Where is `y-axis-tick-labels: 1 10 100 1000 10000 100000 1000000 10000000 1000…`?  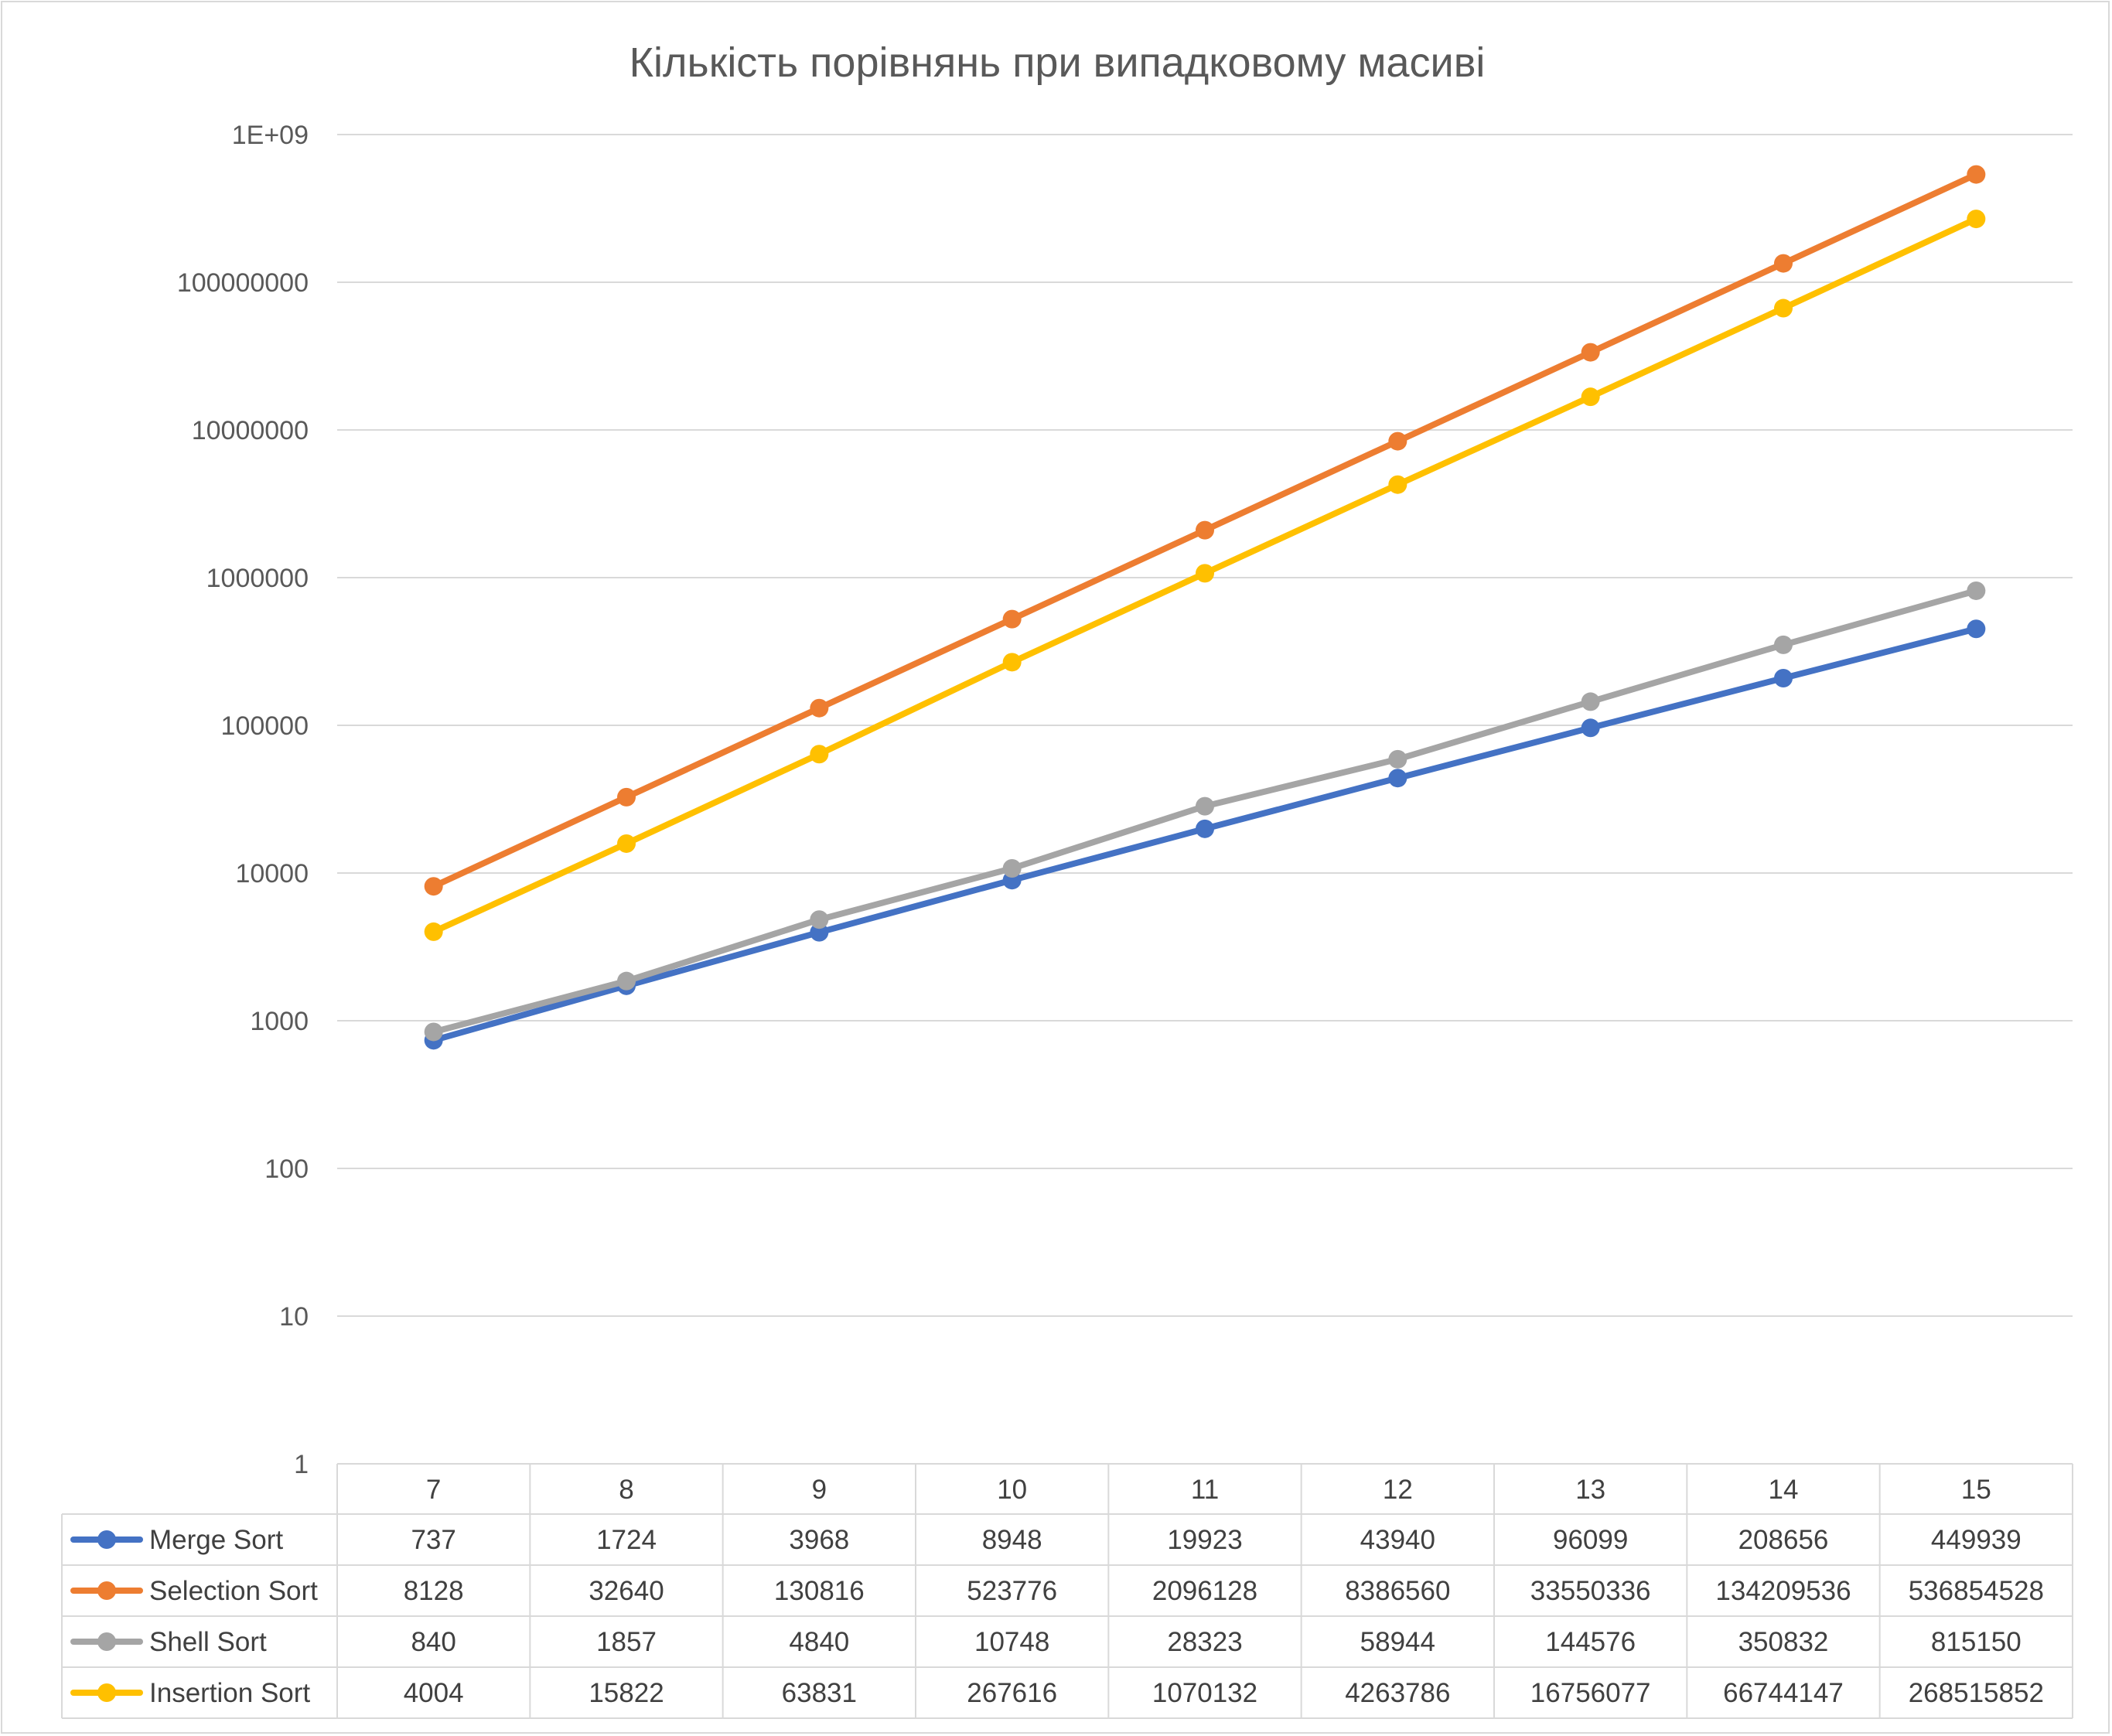
y-axis-tick-labels: 1 10 100 1000 10000 100000 1000000 10000000 1000… is located at coordinates (243, 800).